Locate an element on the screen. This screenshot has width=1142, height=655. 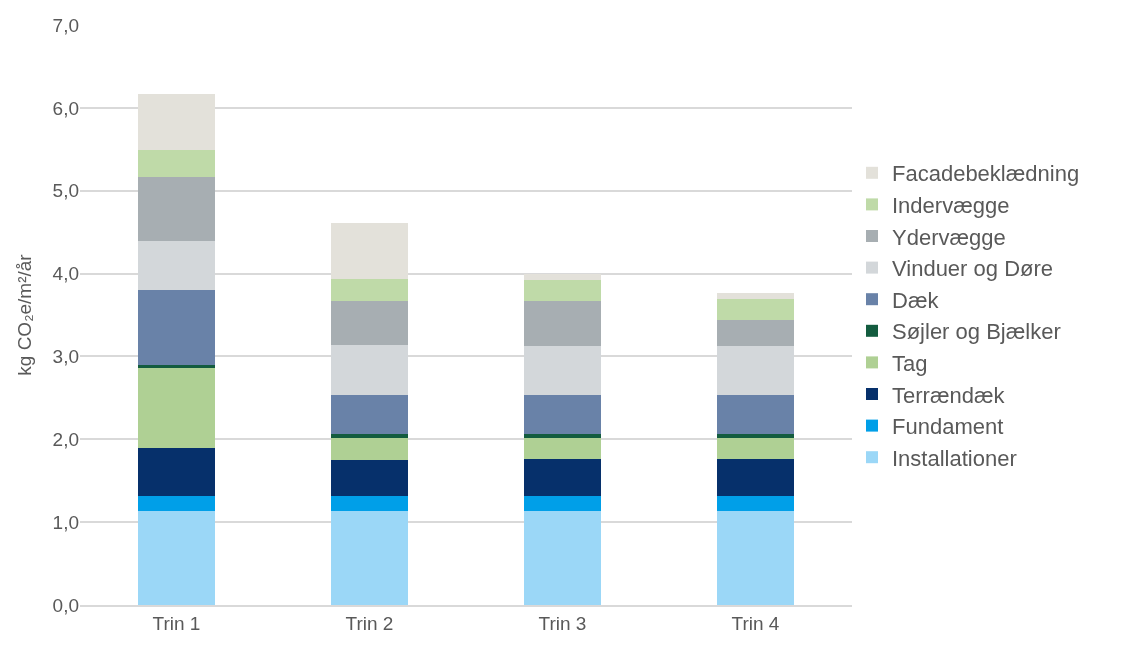
y-tick-label: 7,0 is located at coordinates (65, 25).